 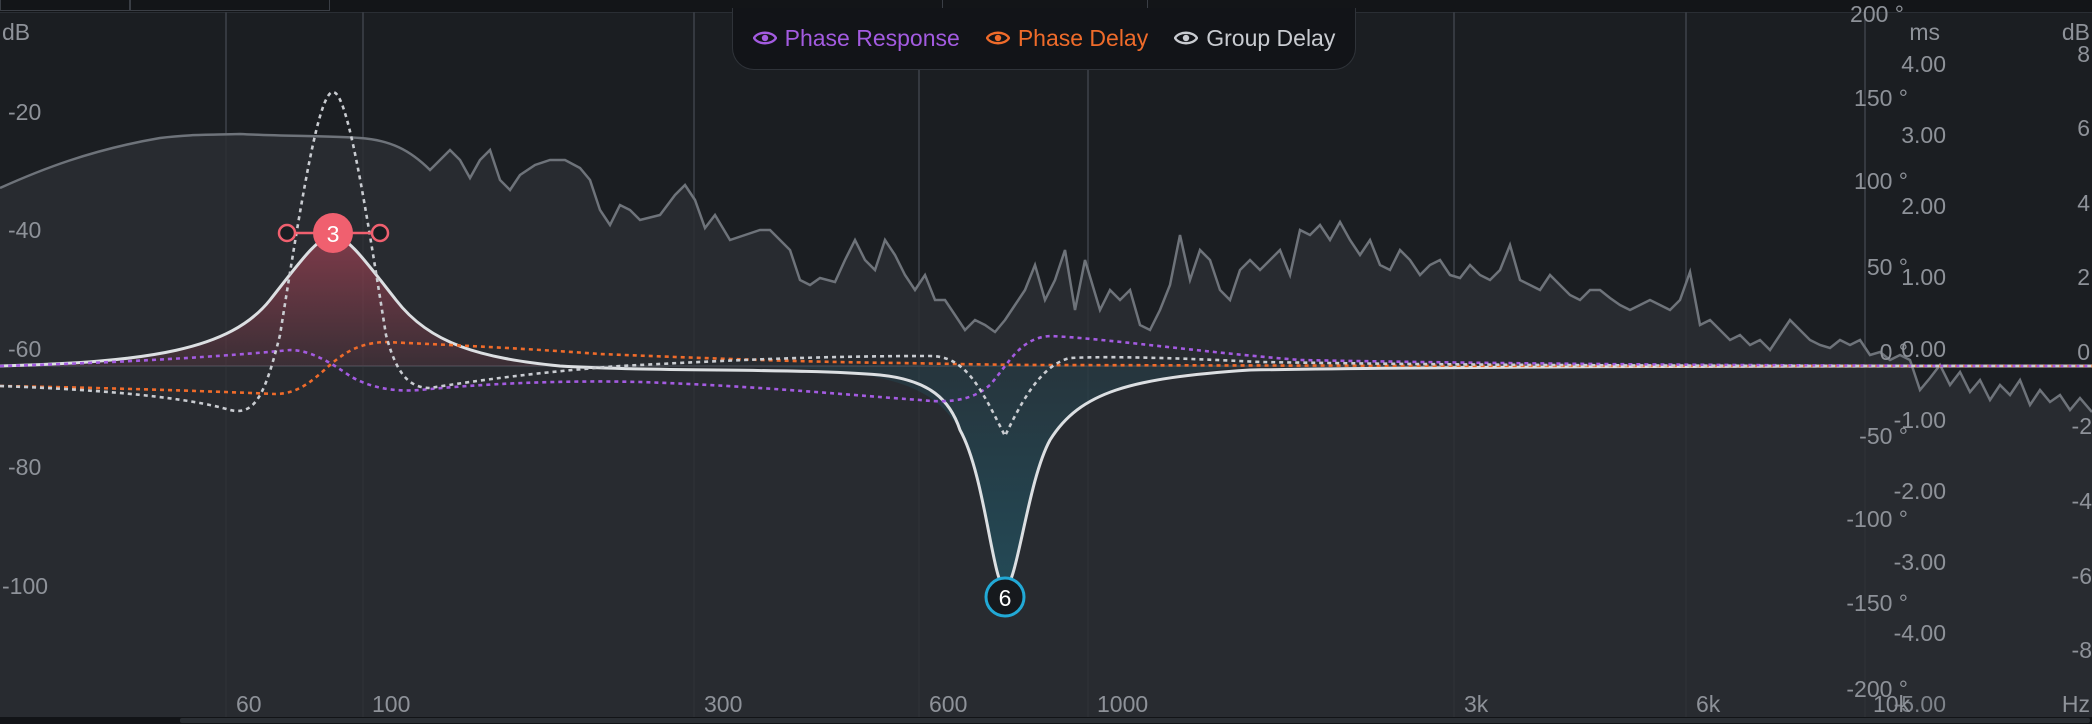 I want to click on notch-band-fill, so click(x=1005, y=478).